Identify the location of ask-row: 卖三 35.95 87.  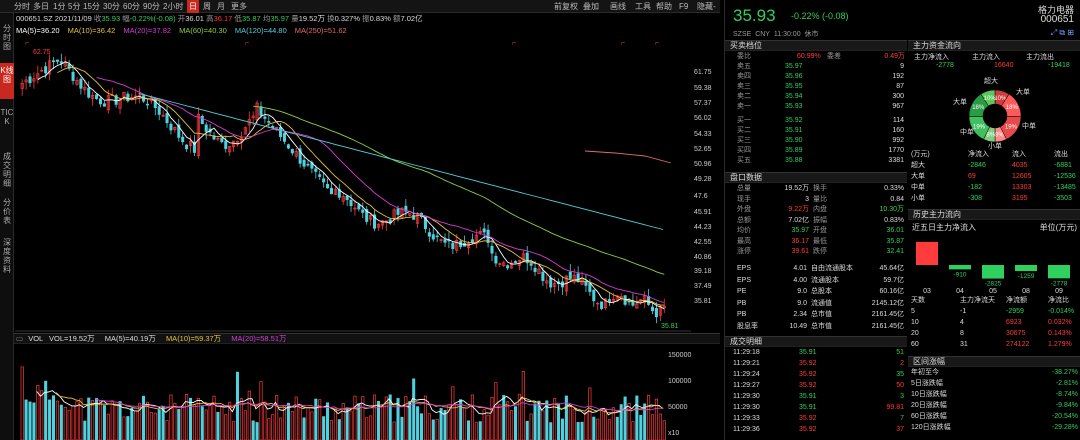
(816, 86).